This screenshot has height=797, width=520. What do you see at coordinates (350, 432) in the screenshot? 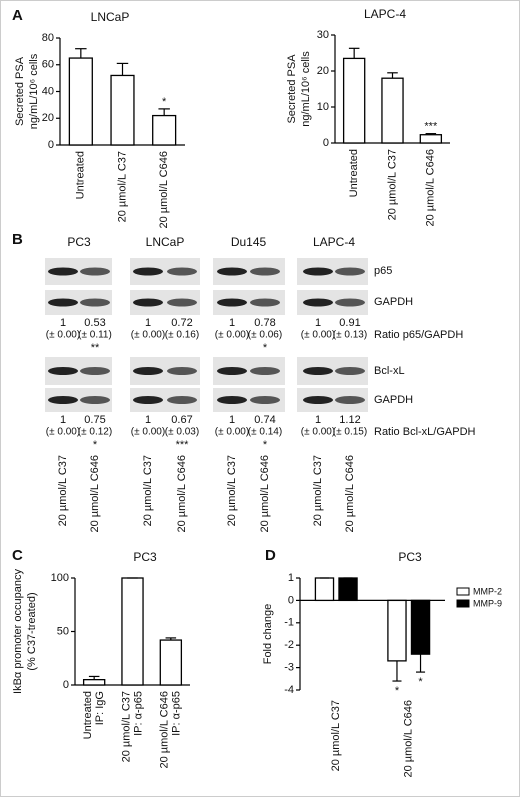
I see `ratio-sd: (± 0.15)` at bounding box center [350, 432].